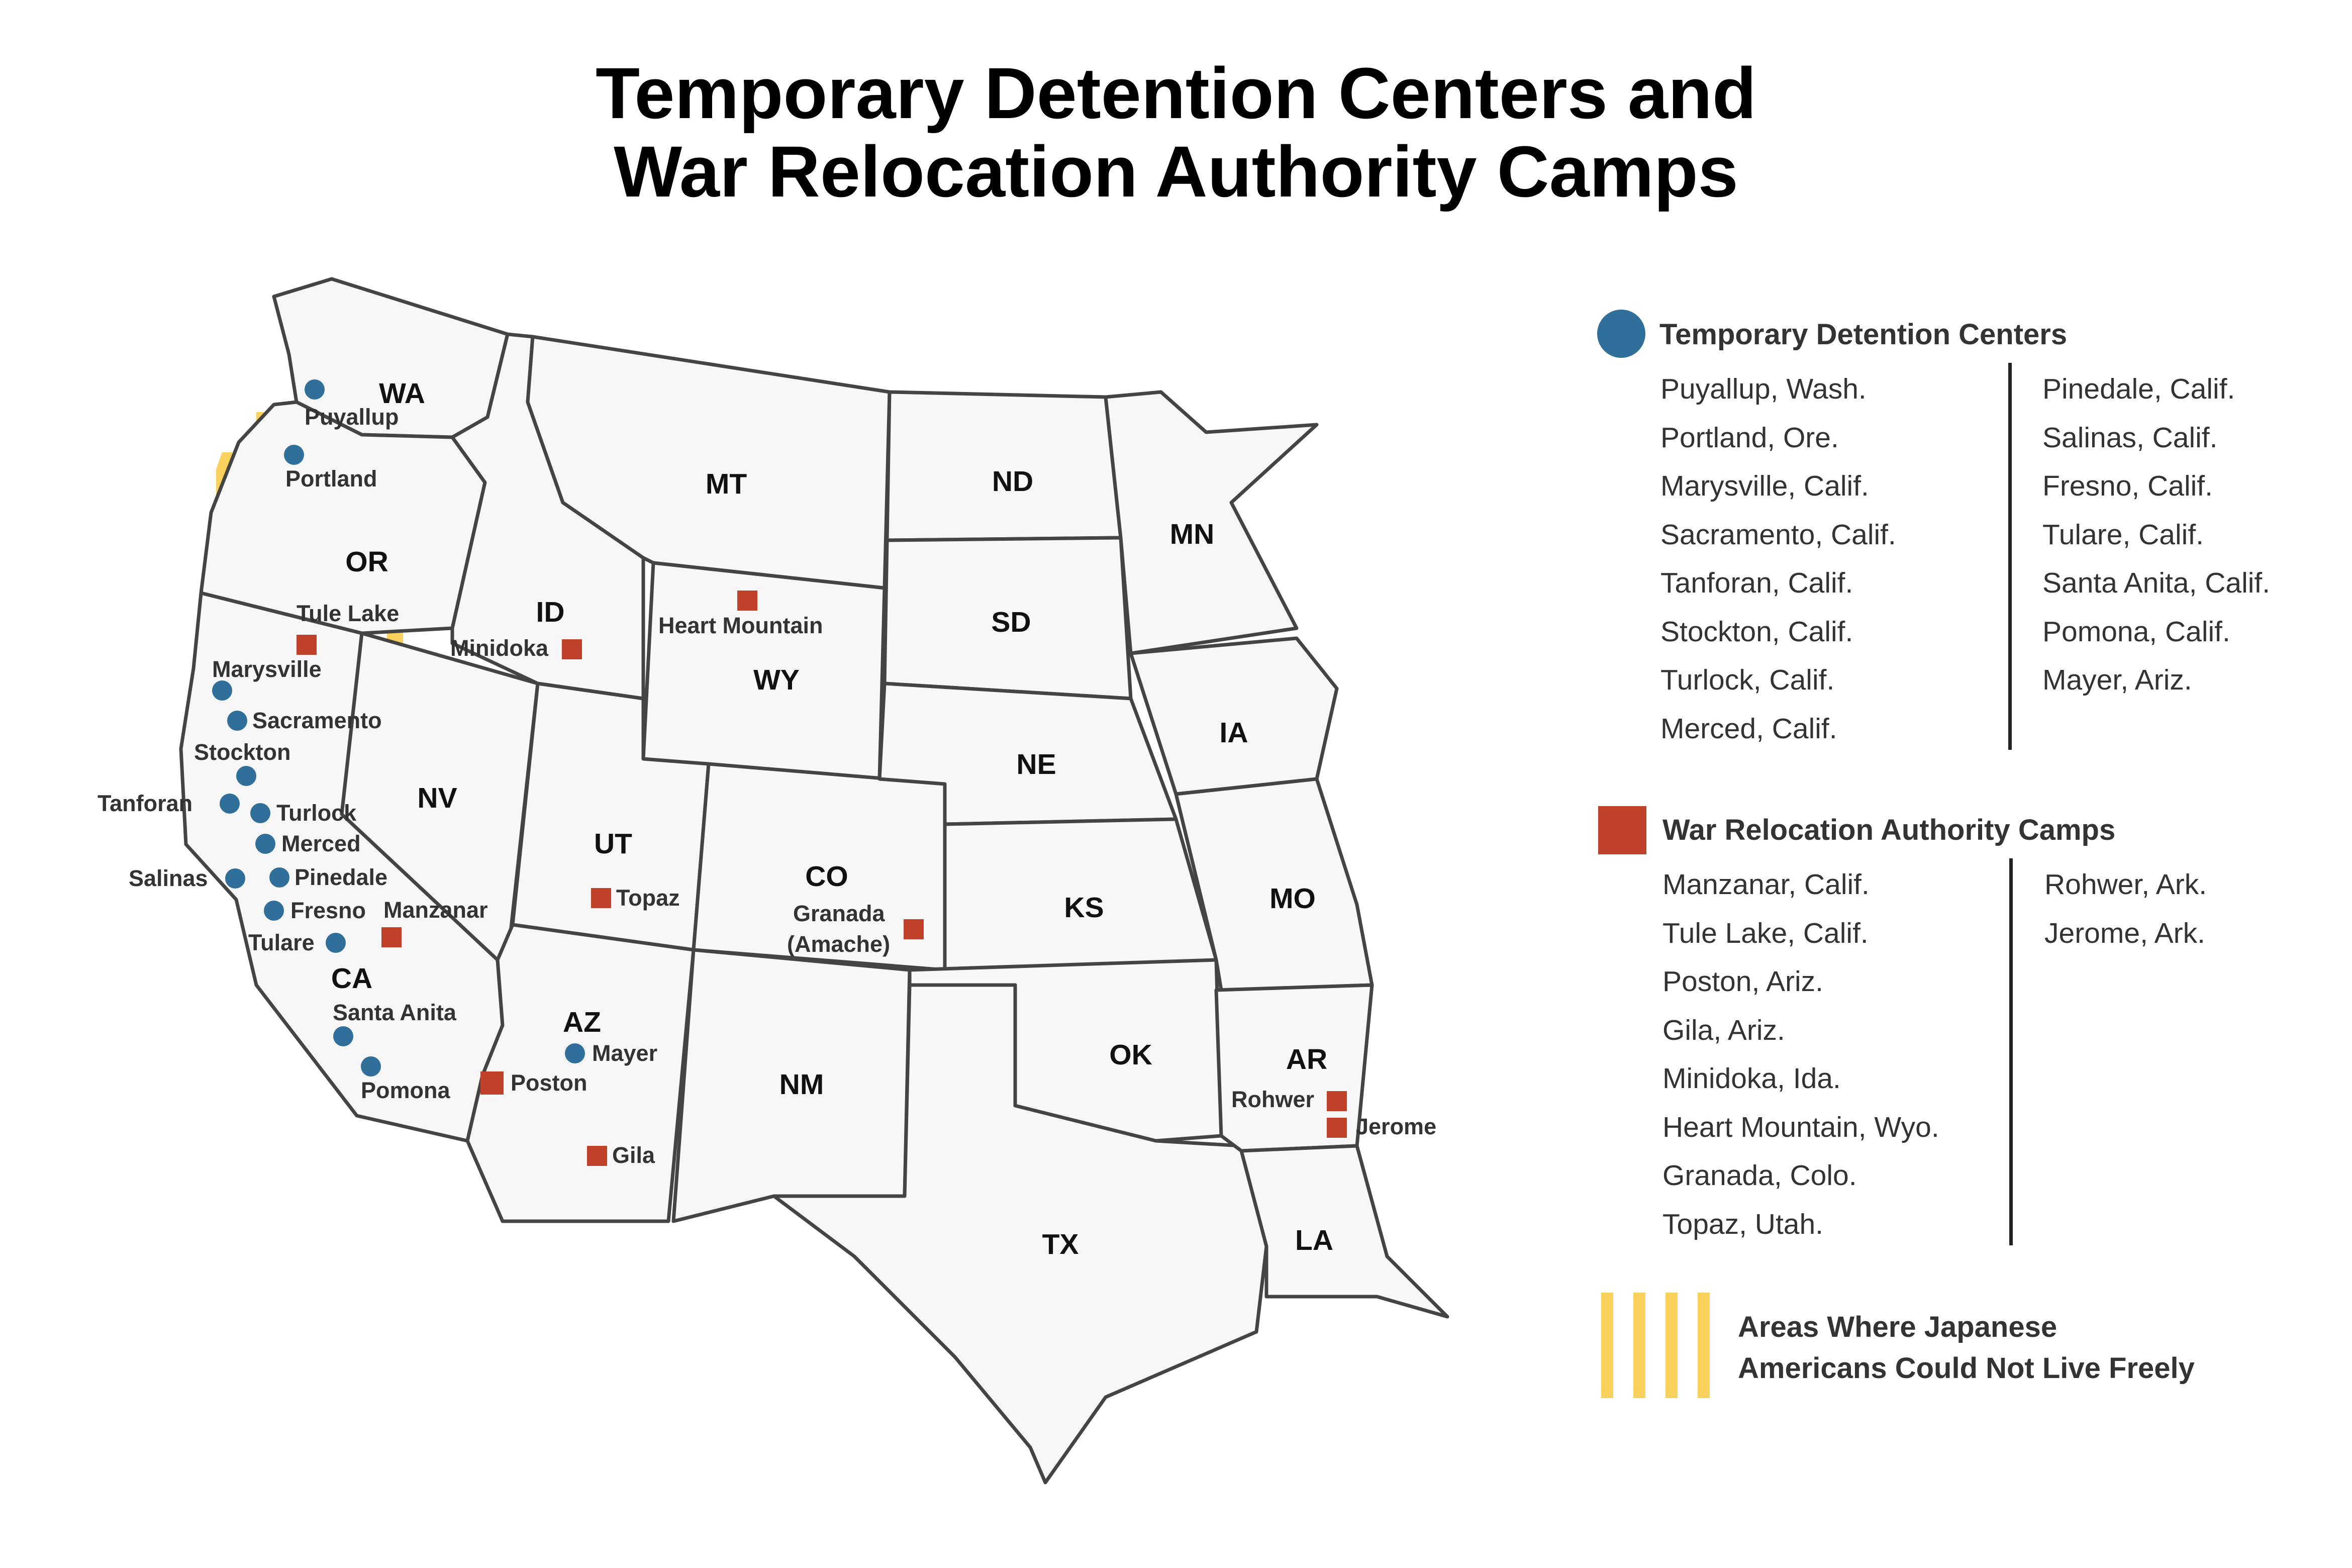 This screenshot has width=2352, height=1568. I want to click on label-portland: Portland, so click(331, 479).